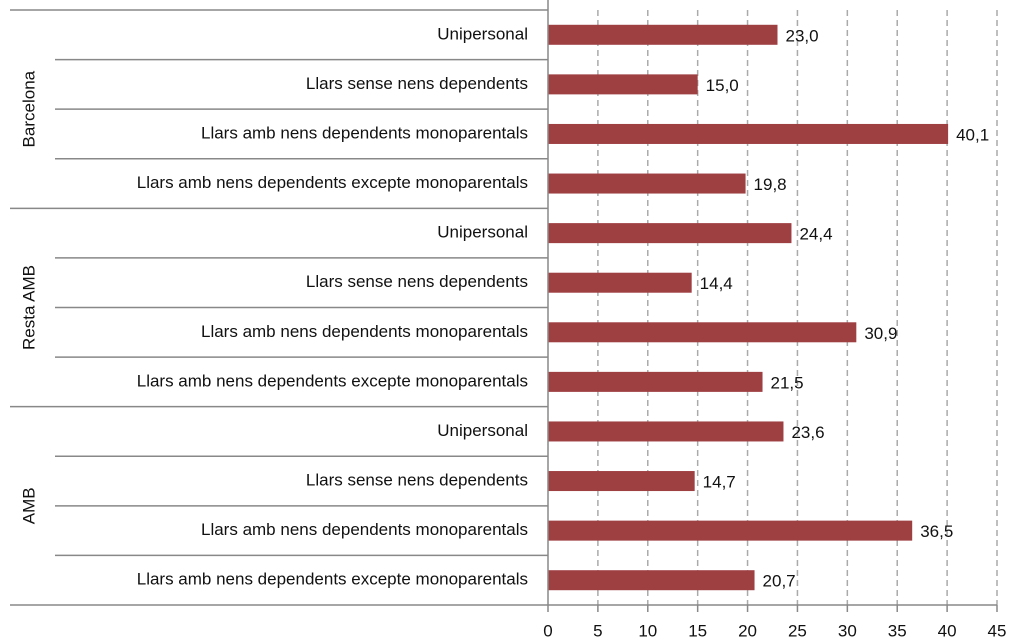  I want to click on value-label: 30,9, so click(880, 333).